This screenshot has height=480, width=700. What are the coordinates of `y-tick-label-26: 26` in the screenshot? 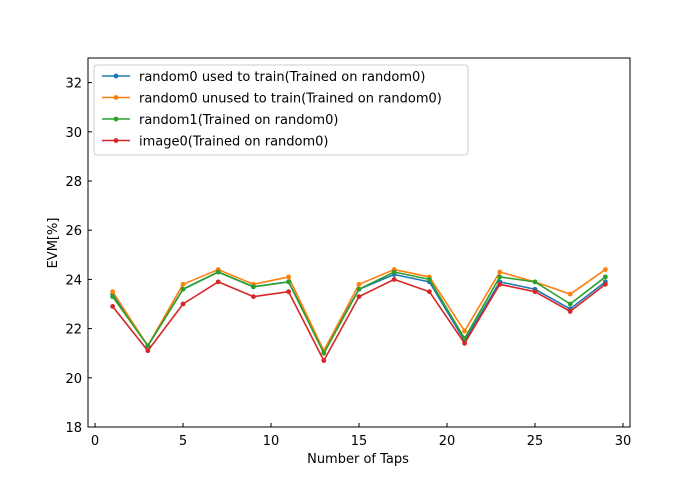 It's located at (73, 231).